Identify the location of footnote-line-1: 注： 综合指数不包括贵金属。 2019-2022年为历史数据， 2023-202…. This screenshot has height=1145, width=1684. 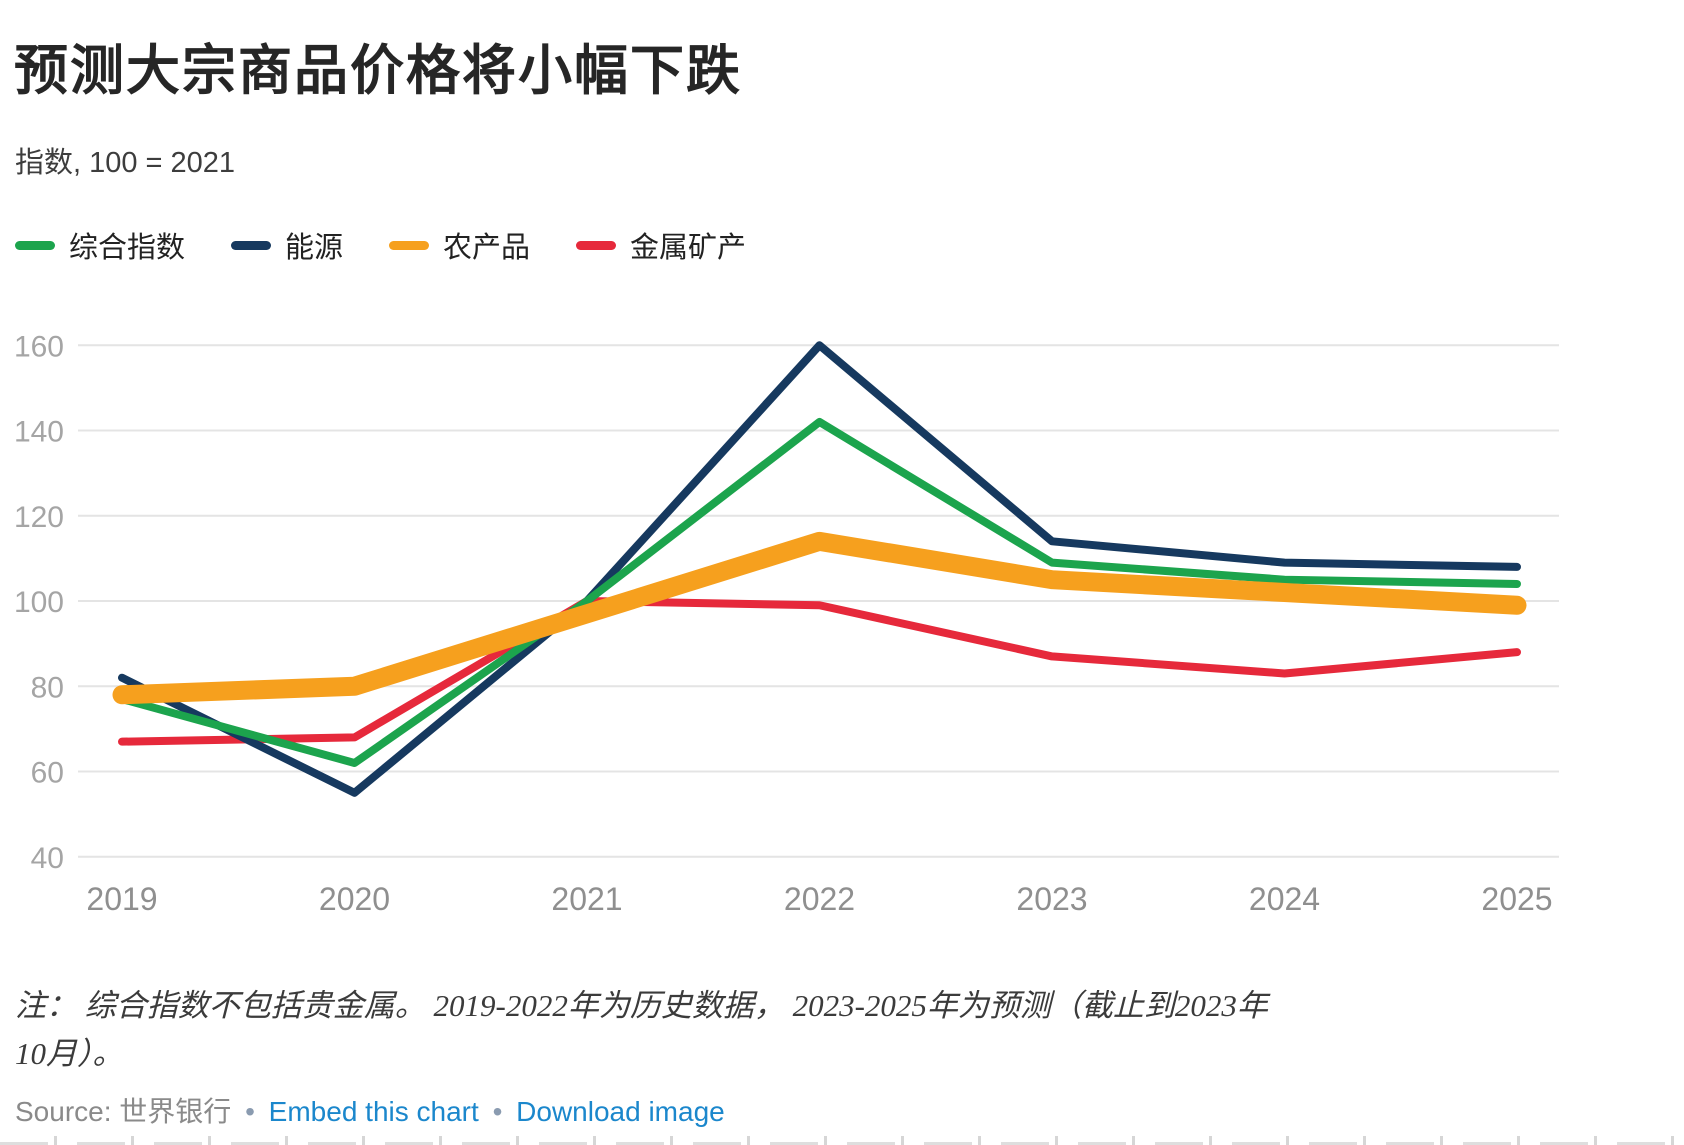
(641, 1005).